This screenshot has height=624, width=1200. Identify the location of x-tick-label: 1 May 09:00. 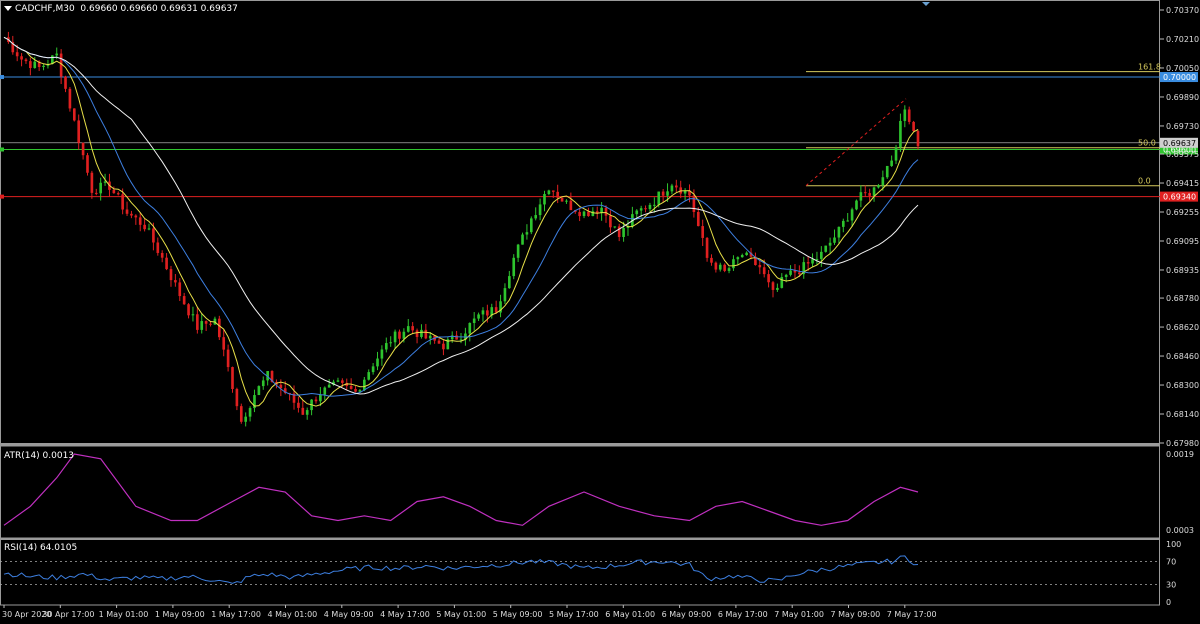
(180, 614).